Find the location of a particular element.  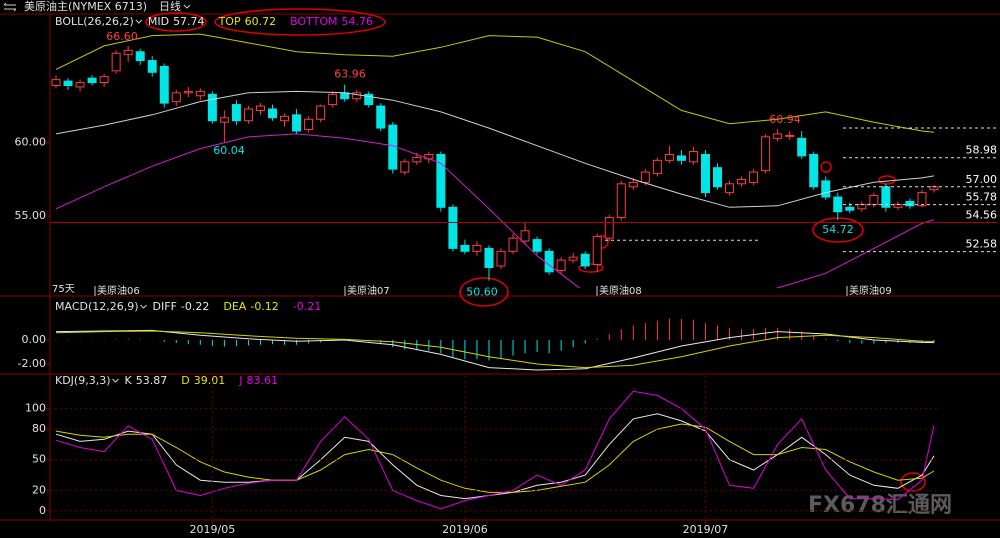

period-label: 日线 is located at coordinates (170, 6).